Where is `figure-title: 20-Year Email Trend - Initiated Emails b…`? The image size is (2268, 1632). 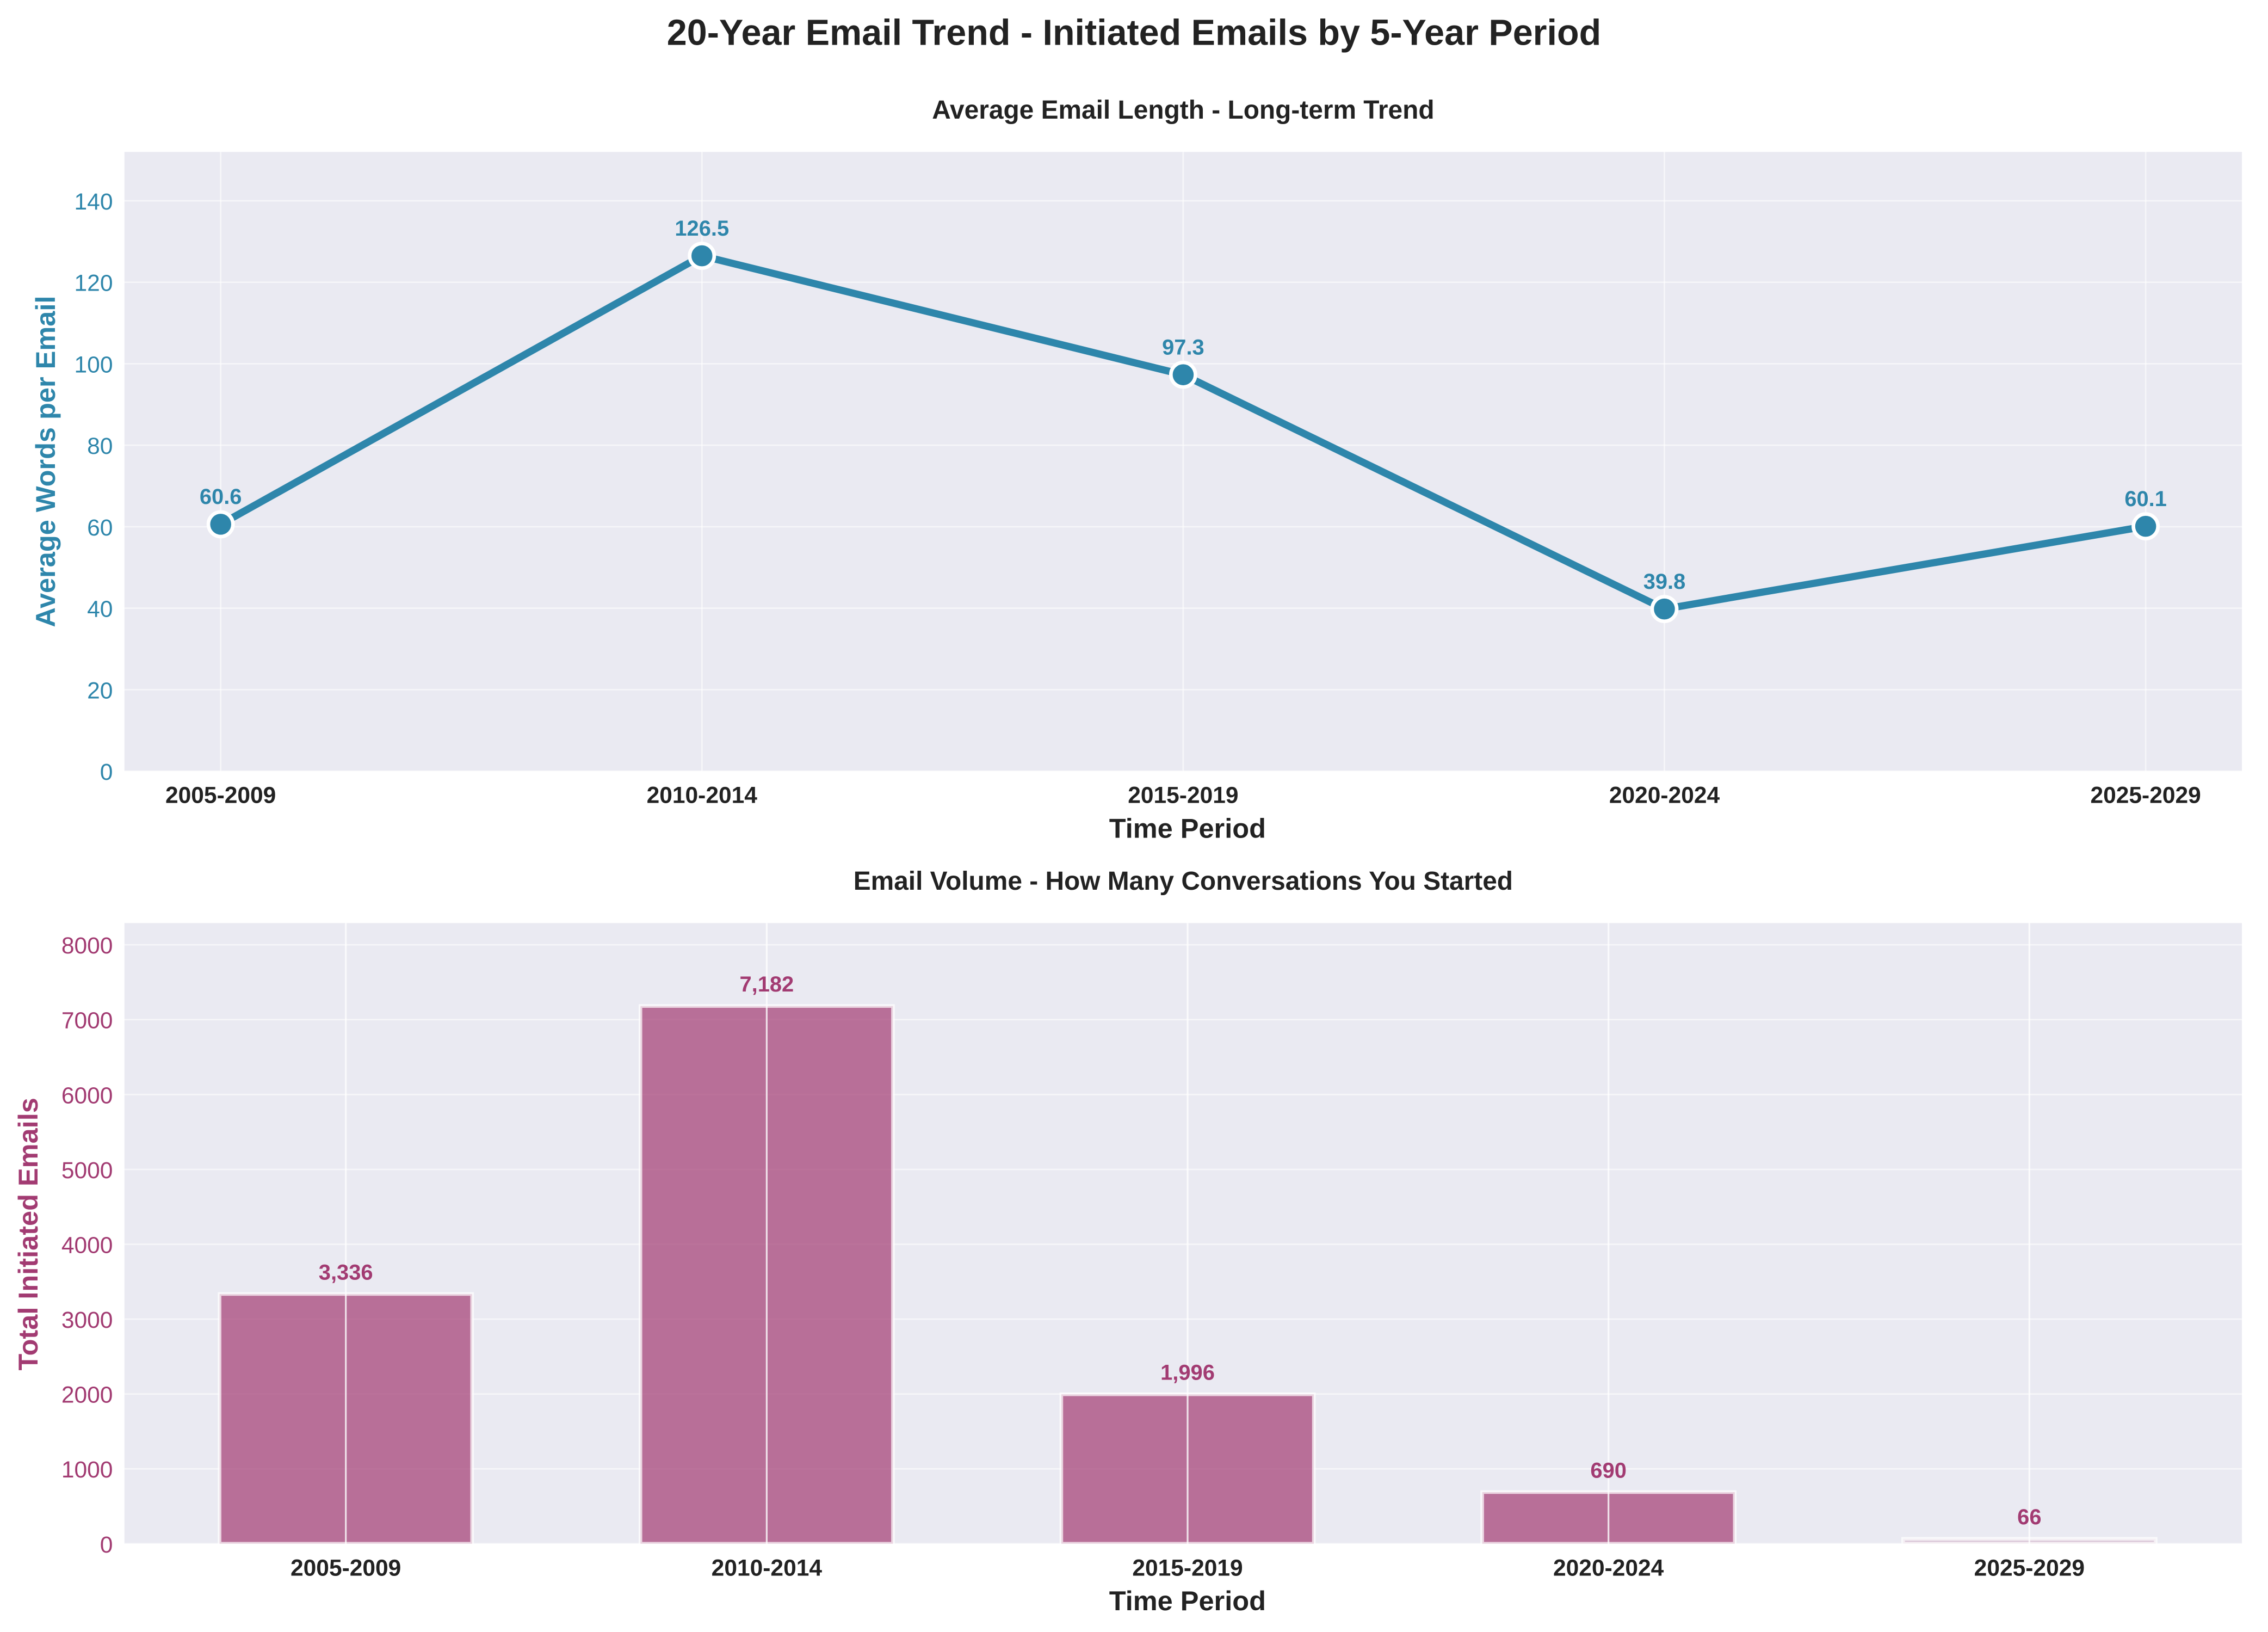
figure-title: 20-Year Email Trend - Initiated Emails b… is located at coordinates (1134, 33).